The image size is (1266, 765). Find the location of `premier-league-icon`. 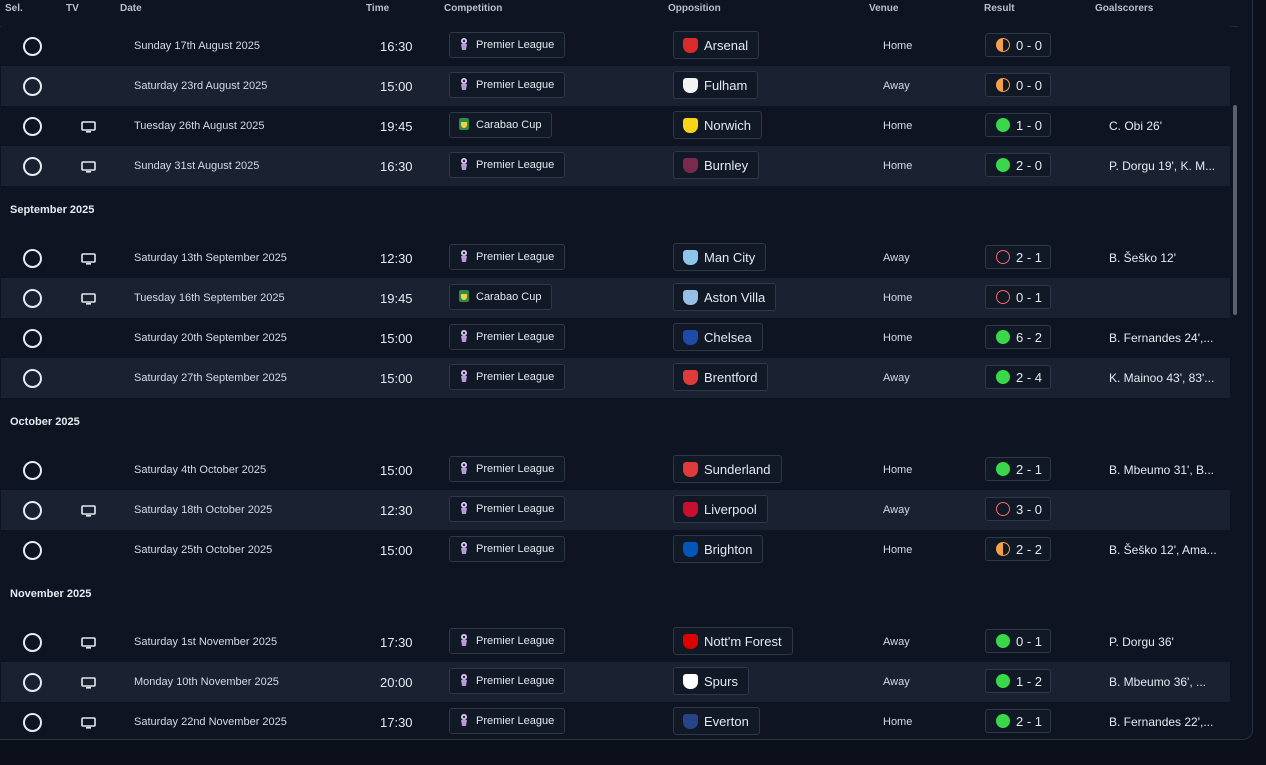

premier-league-icon is located at coordinates (464, 469).